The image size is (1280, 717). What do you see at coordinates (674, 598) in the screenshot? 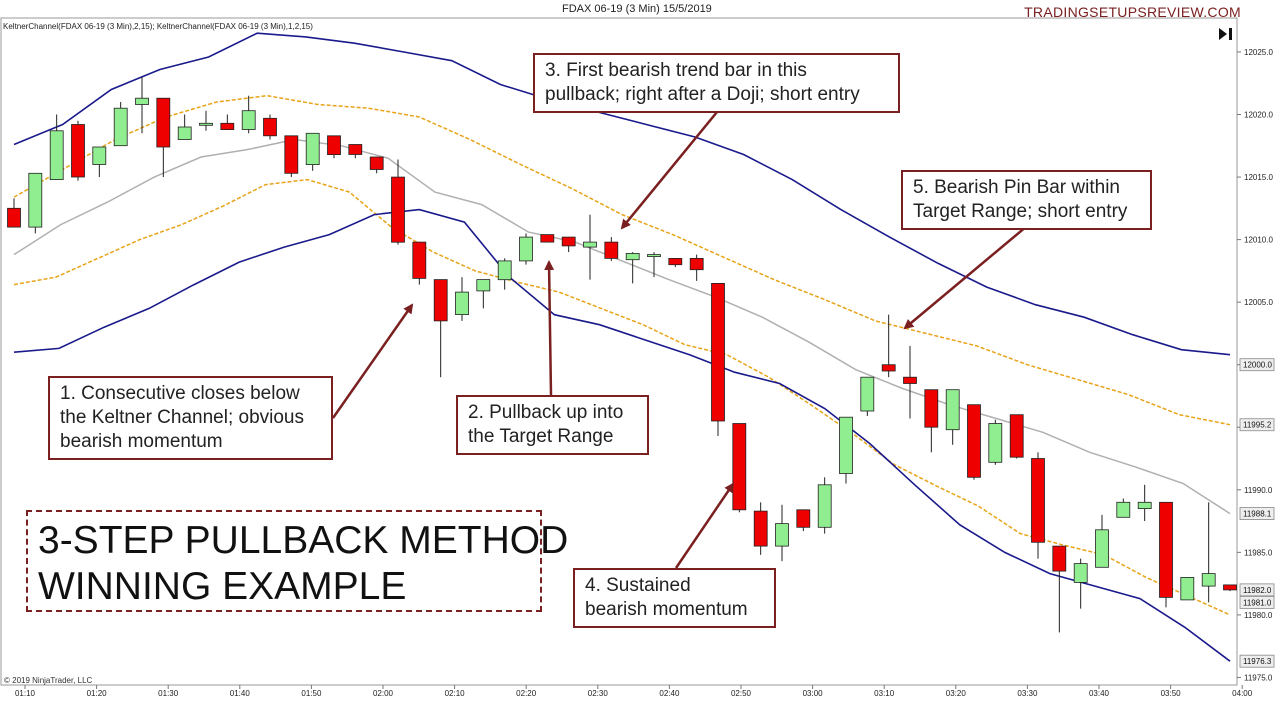
I see `annotation-4: 4. Sustained bearish momentum` at bounding box center [674, 598].